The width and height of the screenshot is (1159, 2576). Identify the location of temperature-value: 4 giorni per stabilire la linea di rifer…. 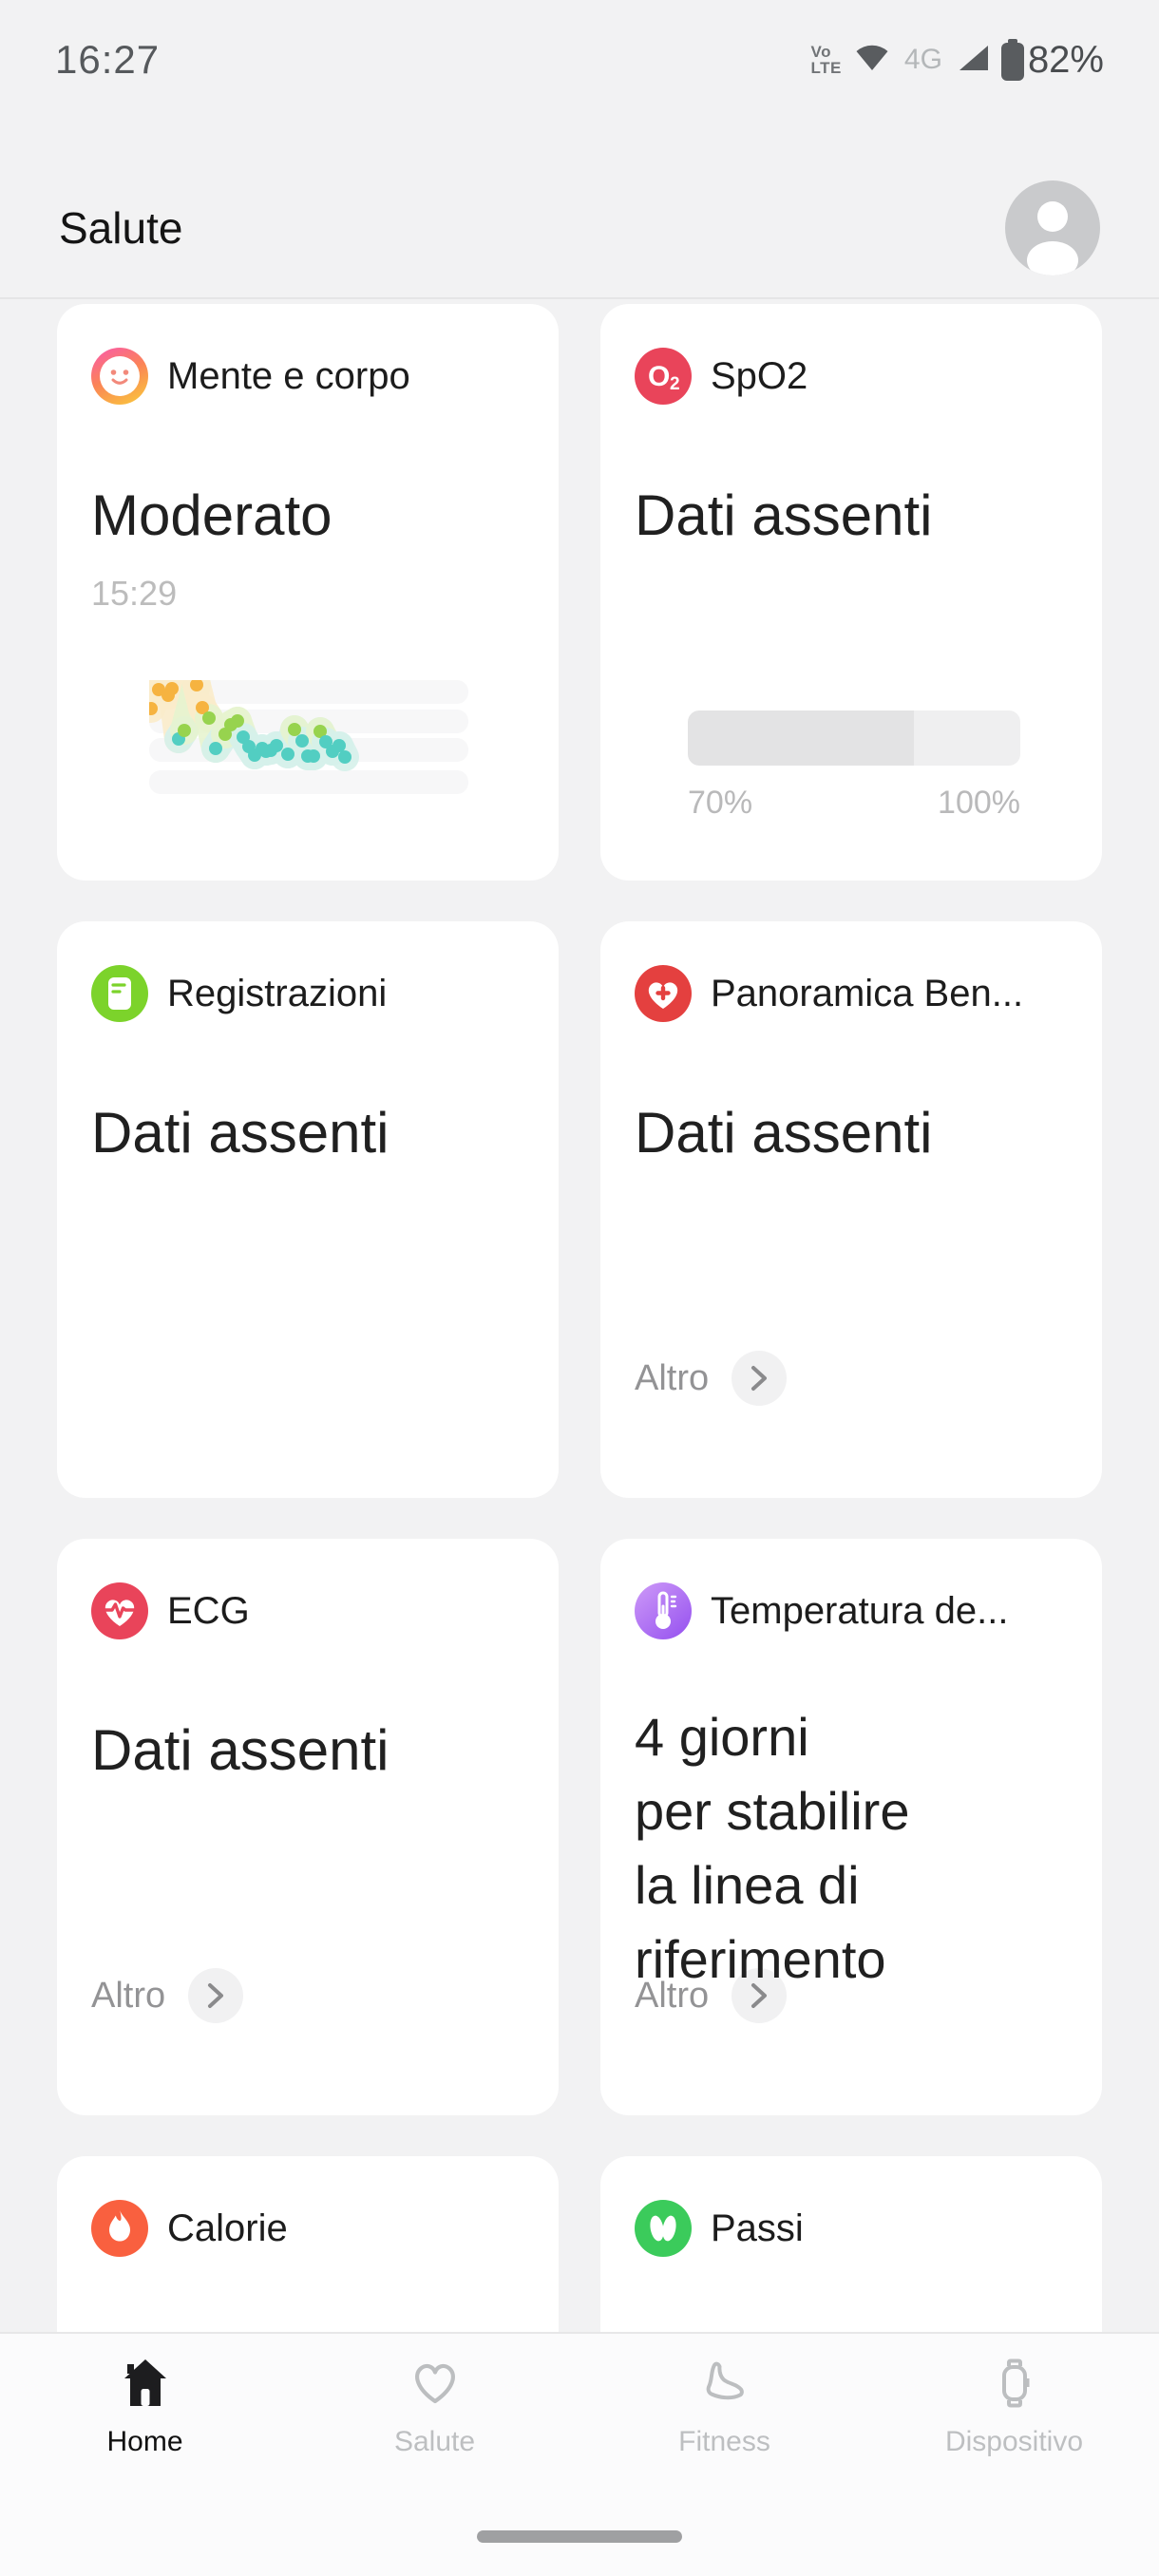
(772, 1848).